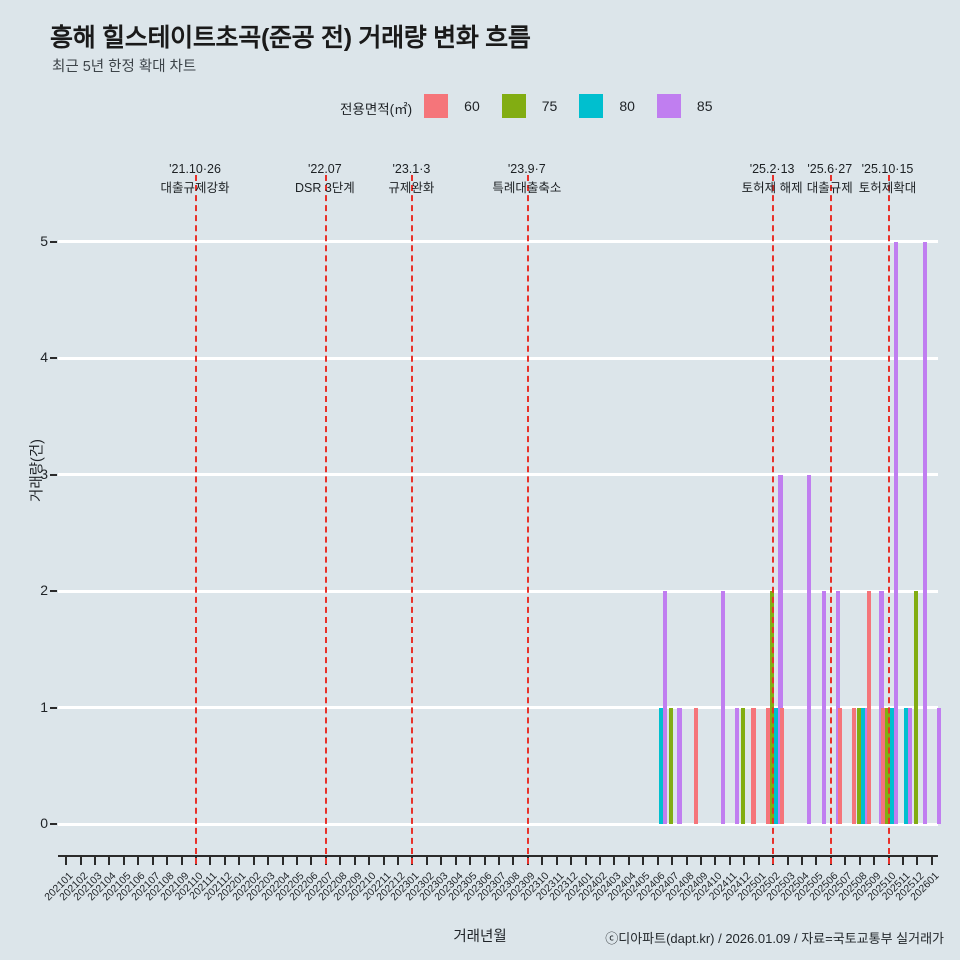 This screenshot has height=960, width=960. I want to click on legend-label-80: 80, so click(627, 106).